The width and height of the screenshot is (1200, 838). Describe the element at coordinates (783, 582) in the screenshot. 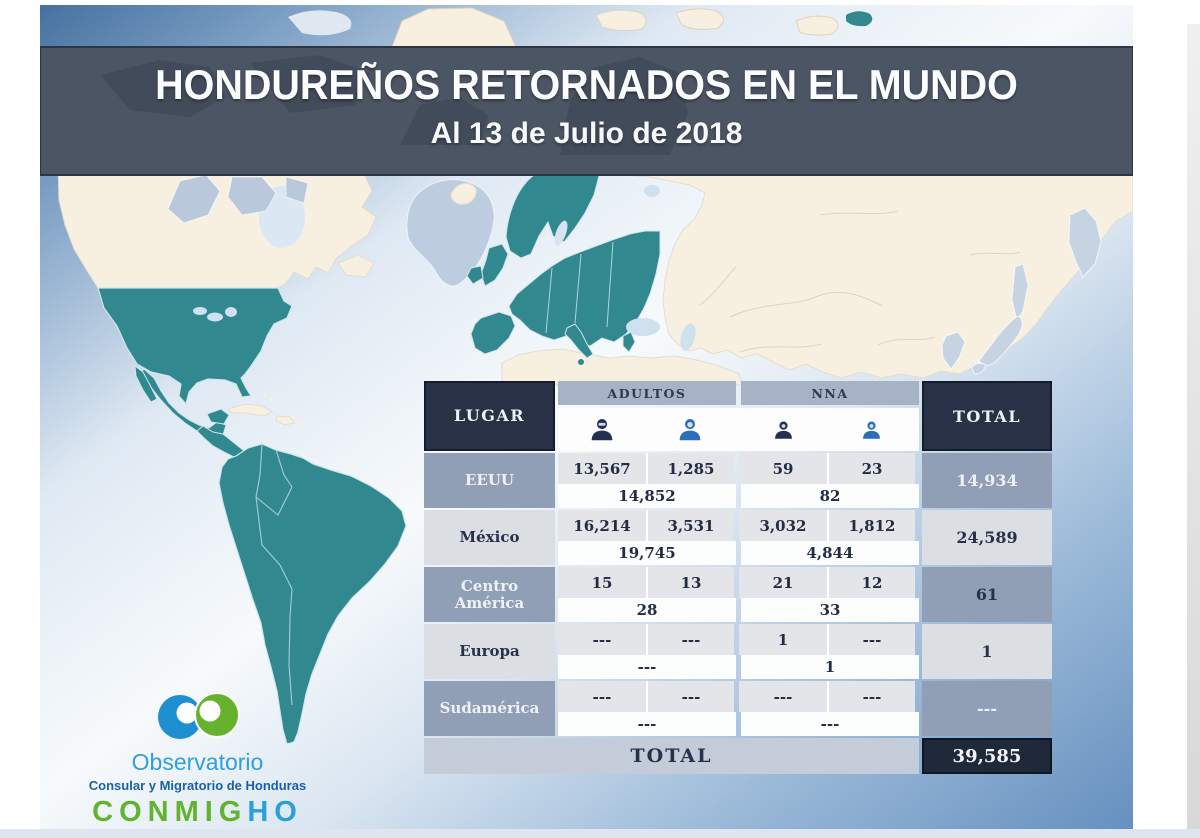

I see `value-child-male: 21` at that location.